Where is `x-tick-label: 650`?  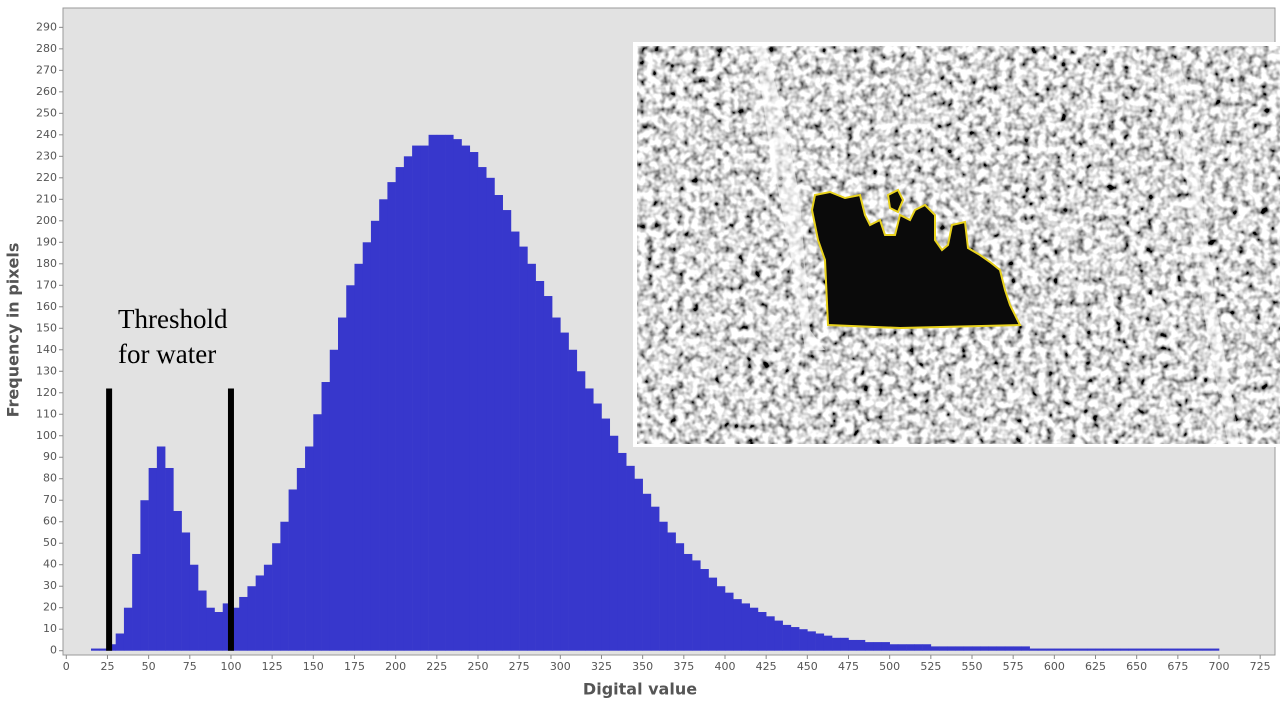
x-tick-label: 650 is located at coordinates (1136, 666).